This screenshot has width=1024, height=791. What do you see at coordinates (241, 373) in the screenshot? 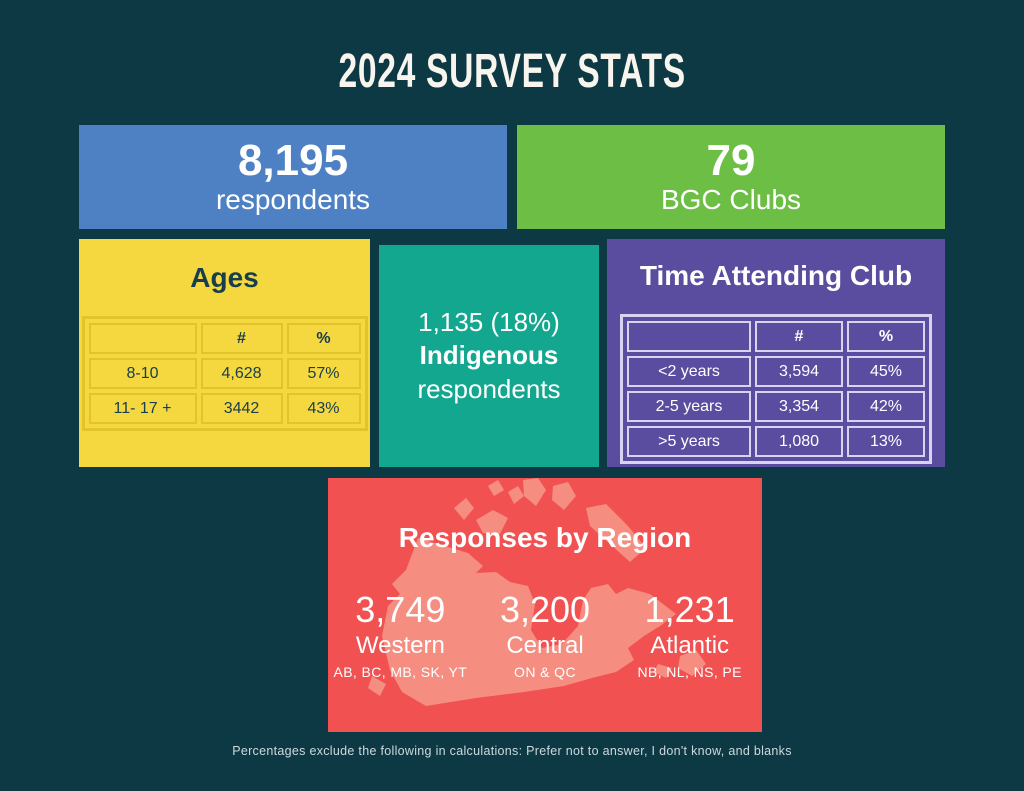
I see `ages-row-count: 4,628` at bounding box center [241, 373].